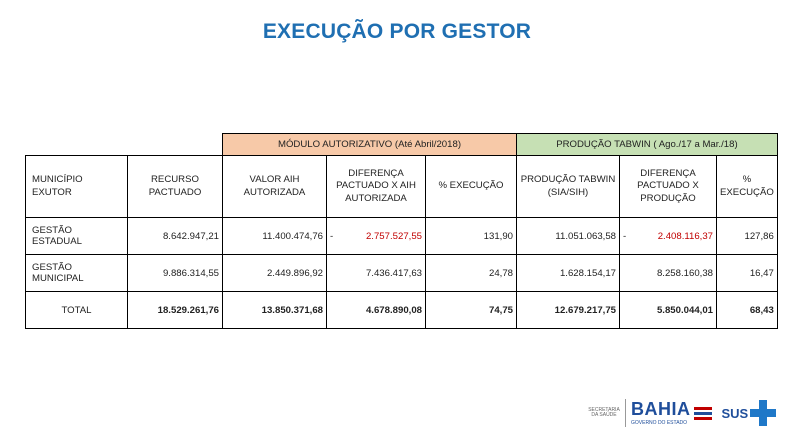 The width and height of the screenshot is (794, 447). What do you see at coordinates (376, 310) in the screenshot?
I see `diferenca-aih-cell: 4.678.890,08` at bounding box center [376, 310].